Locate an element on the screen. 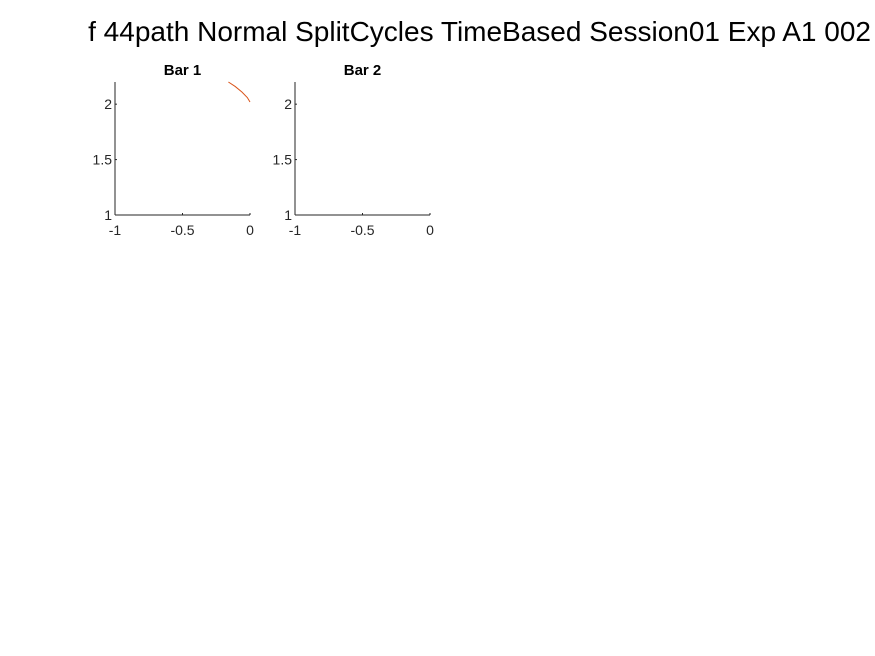  subplot-2: Bar 2 -1 -0.5 0 1 1.5 2 is located at coordinates (354, 150).